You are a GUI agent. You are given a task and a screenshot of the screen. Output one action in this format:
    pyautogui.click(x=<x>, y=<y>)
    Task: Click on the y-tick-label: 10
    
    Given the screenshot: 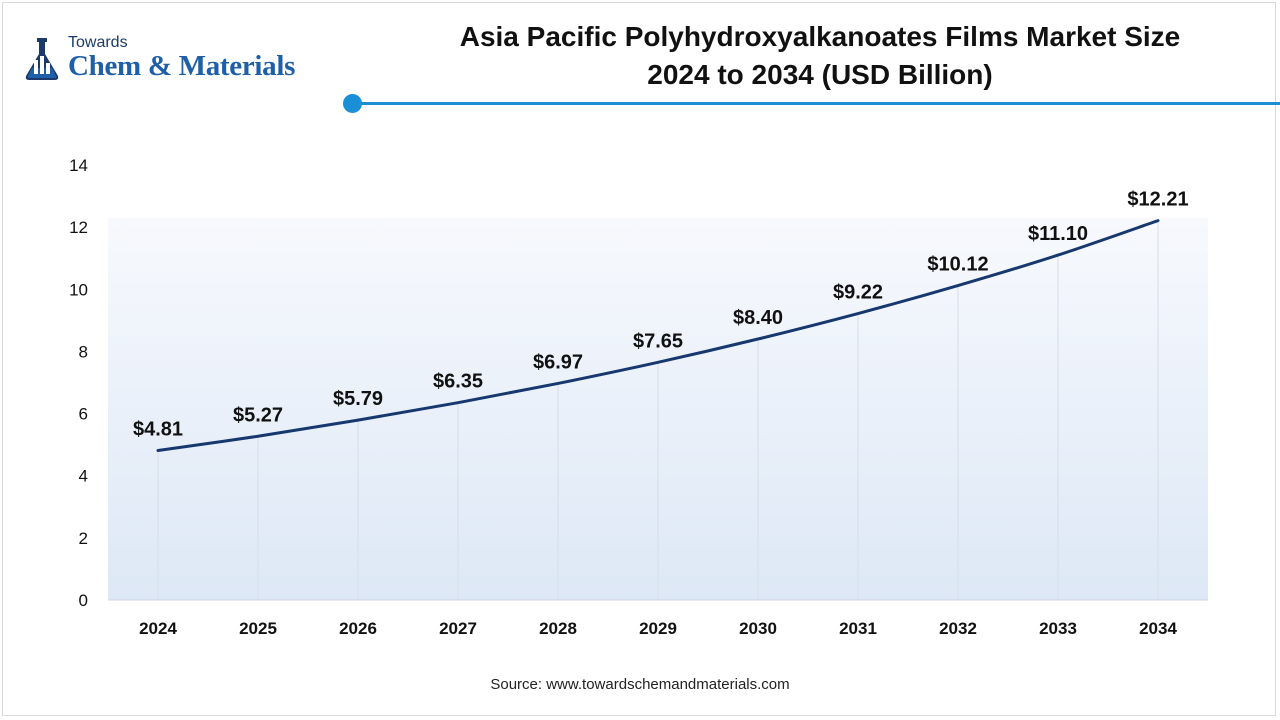 What is the action you would take?
    pyautogui.click(x=78, y=289)
    